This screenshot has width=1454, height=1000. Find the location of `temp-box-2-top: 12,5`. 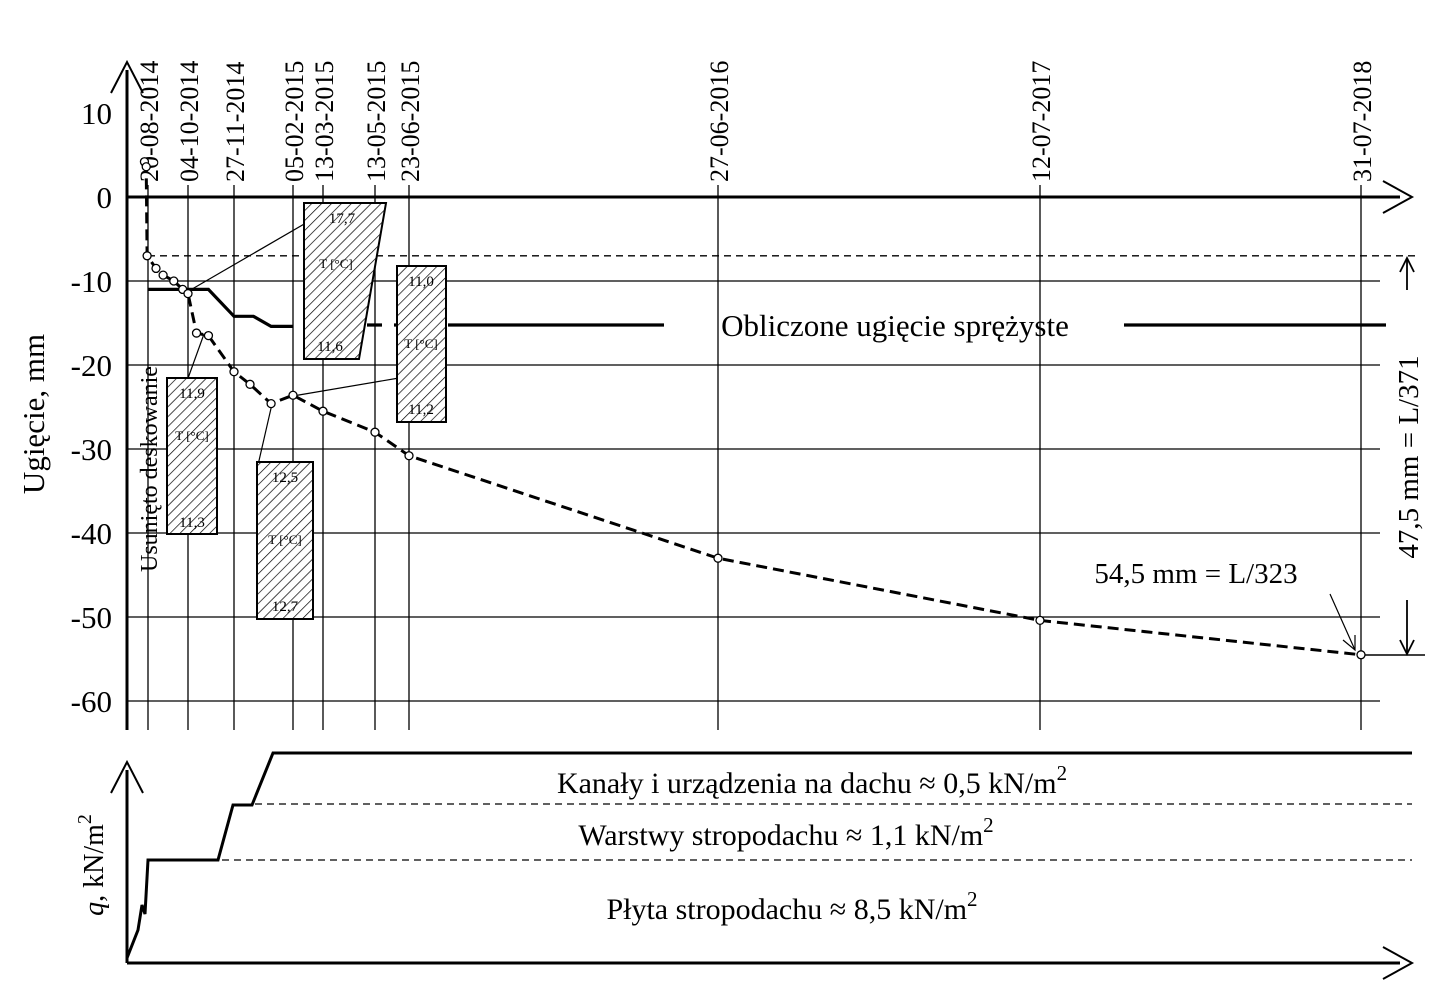

temp-box-2-top: 12,5 is located at coordinates (285, 478).